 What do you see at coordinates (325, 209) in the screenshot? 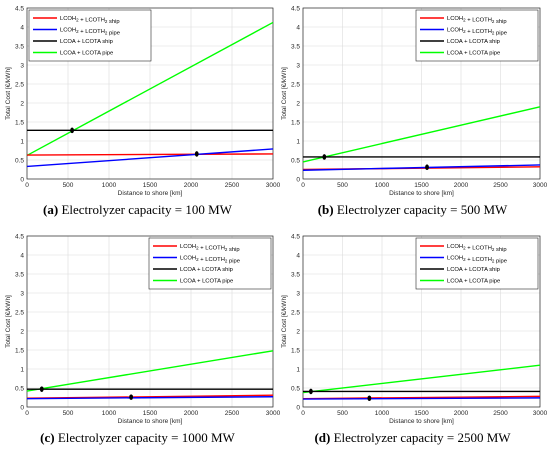
I see `caption-b-letter: (b)` at bounding box center [325, 209].